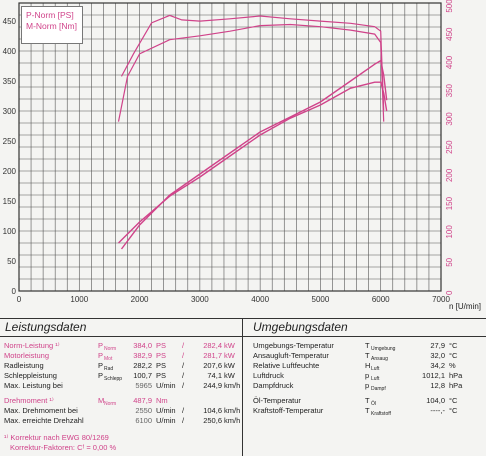  I want to click on leistung-u1: Nm, so click(162, 400).